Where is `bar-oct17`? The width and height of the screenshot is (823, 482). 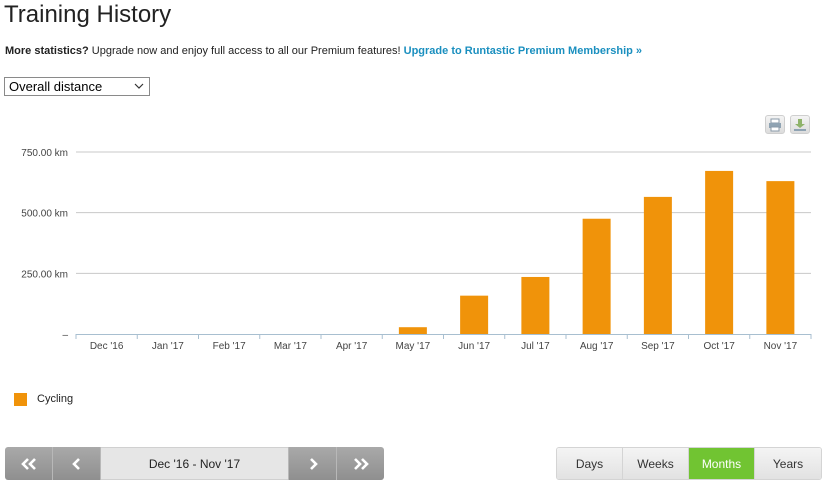 bar-oct17 is located at coordinates (719, 252).